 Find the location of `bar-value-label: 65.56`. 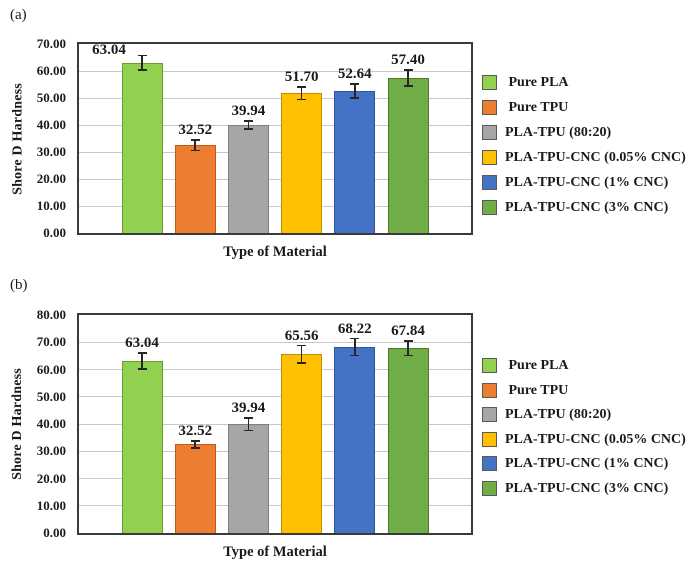

bar-value-label: 65.56 is located at coordinates (301, 335).